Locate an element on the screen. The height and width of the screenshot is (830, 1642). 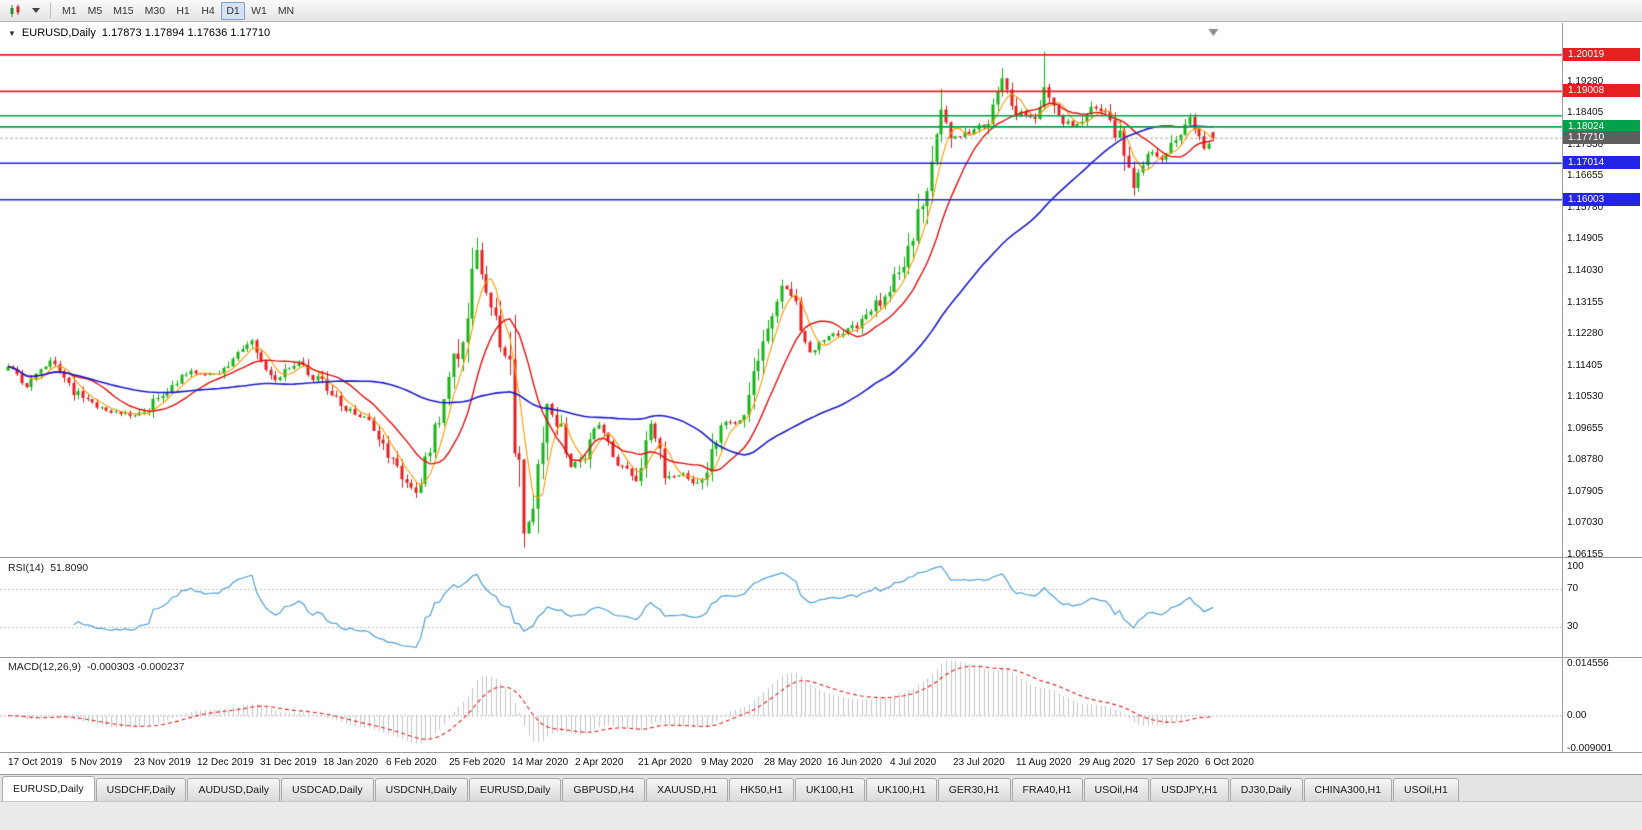
timeframe-button-group: M1 M5 M15 M30 H1 H4 D1 W1 MN is located at coordinates (178, 10).